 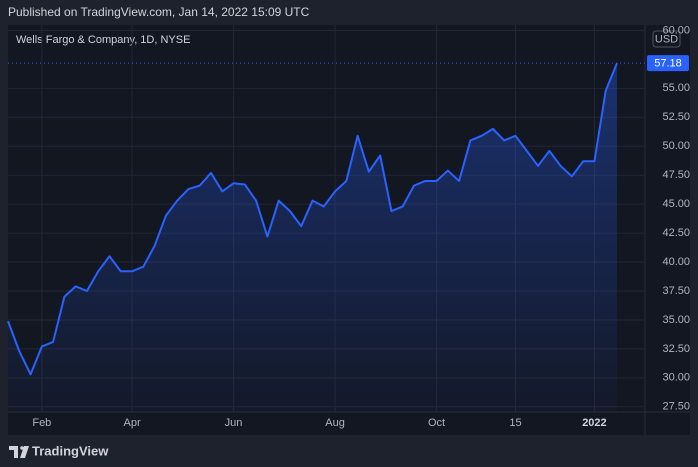 I want to click on x-tick-label: Apr, so click(x=131, y=423).